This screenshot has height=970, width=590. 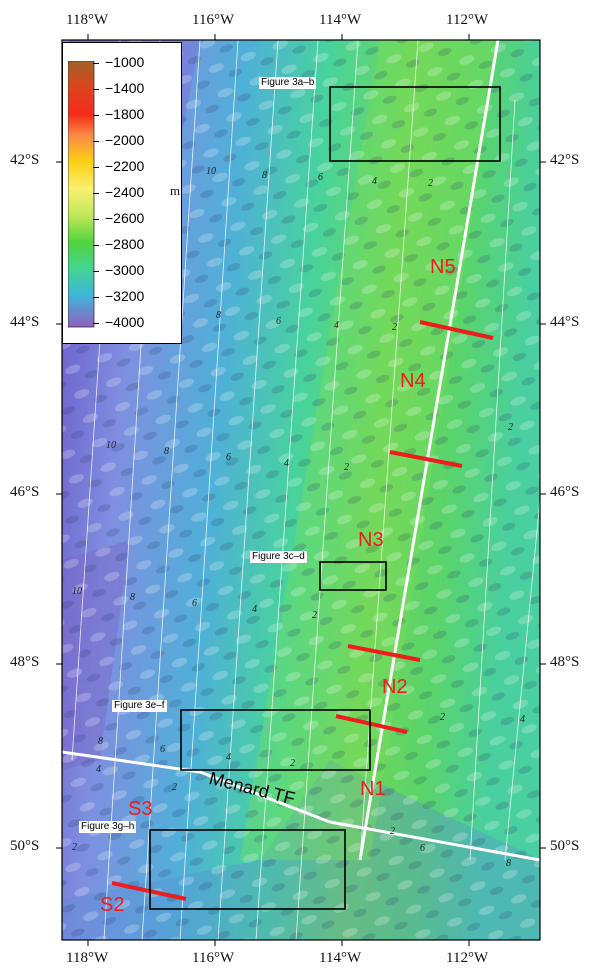 What do you see at coordinates (108, 827) in the screenshot?
I see `figure-3g-h-label: Figure 3g–h` at bounding box center [108, 827].